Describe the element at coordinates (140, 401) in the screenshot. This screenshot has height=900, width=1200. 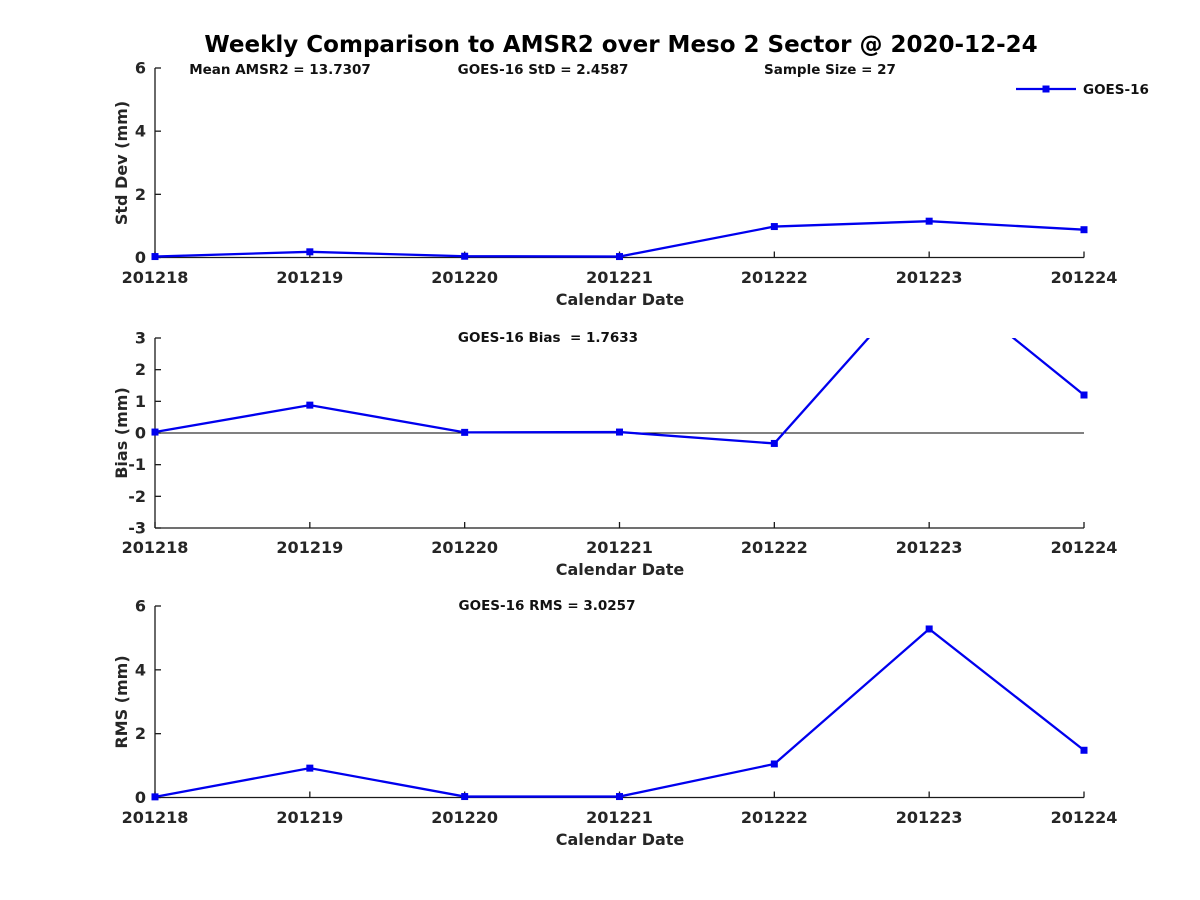
I see `y-tick-label: 1` at that location.